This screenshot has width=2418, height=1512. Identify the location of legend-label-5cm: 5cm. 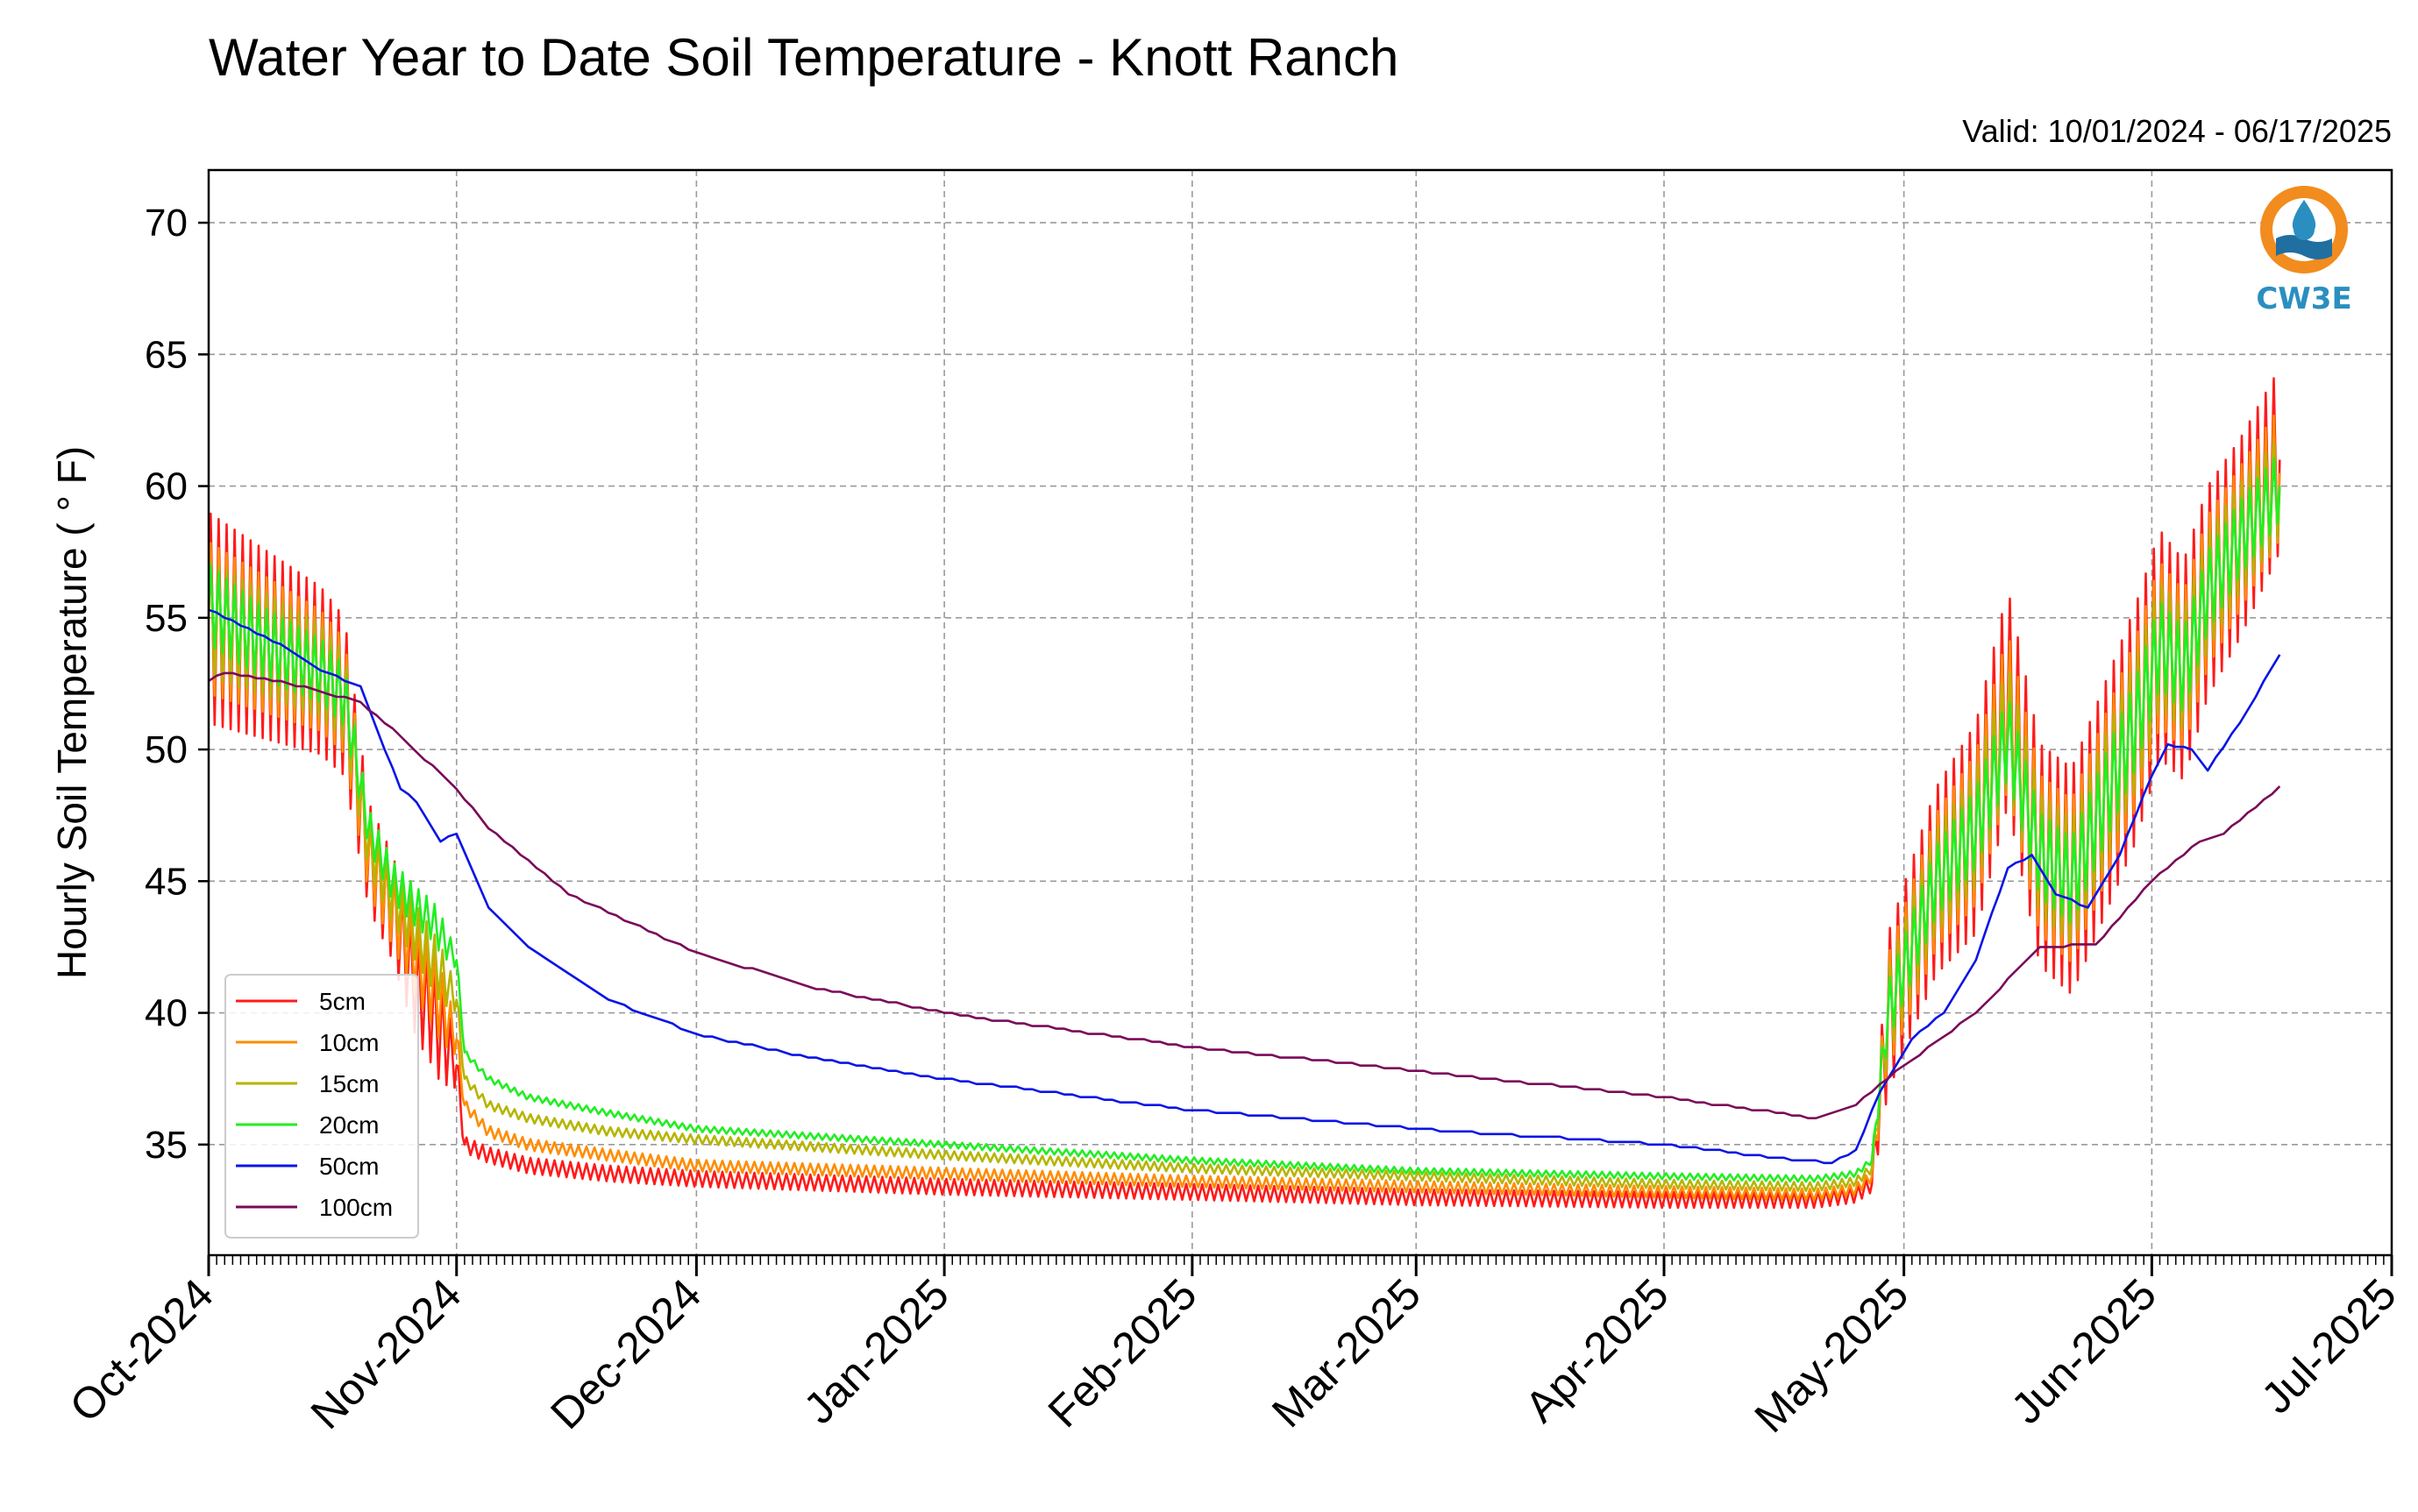
(342, 1001).